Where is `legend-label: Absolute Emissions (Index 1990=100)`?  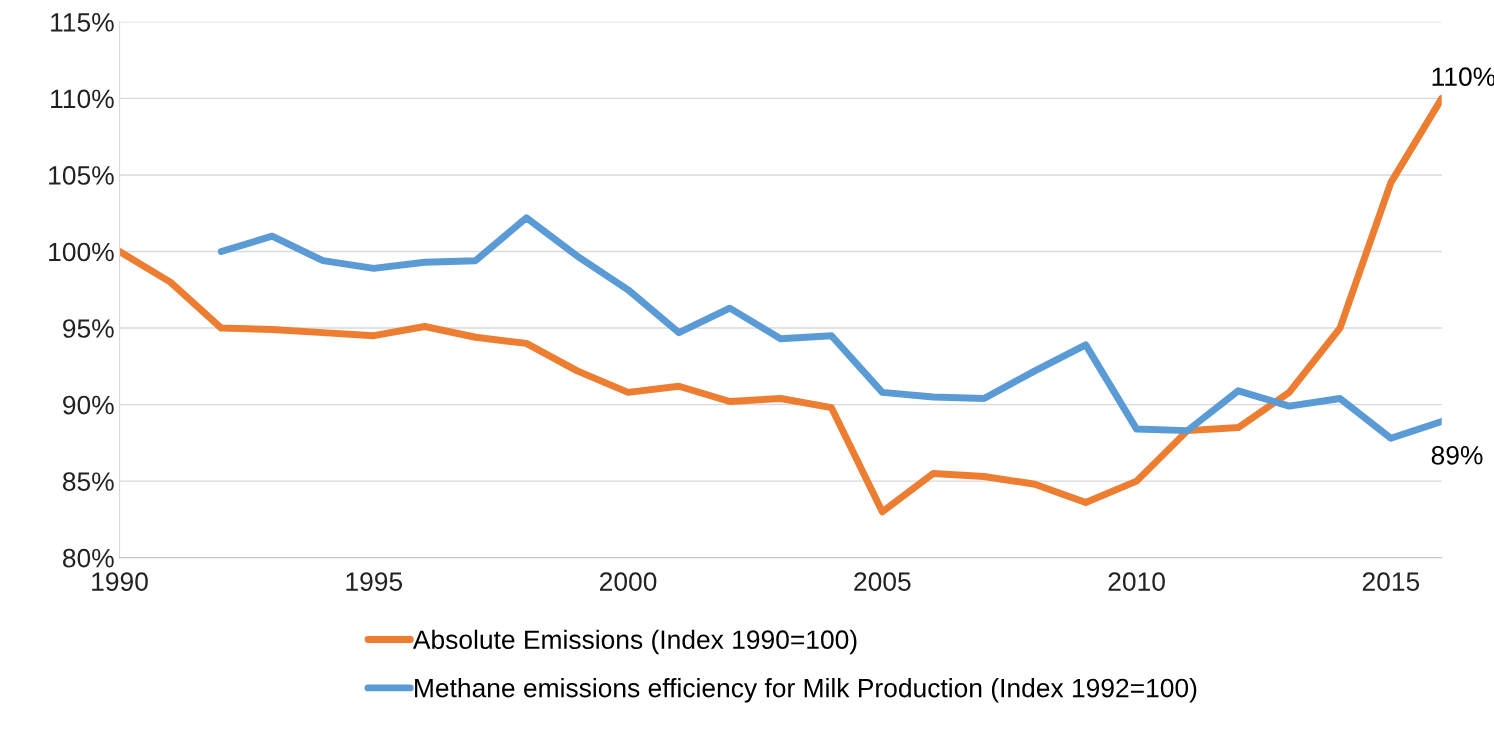 legend-label: Absolute Emissions (Index 1990=100) is located at coordinates (634, 642).